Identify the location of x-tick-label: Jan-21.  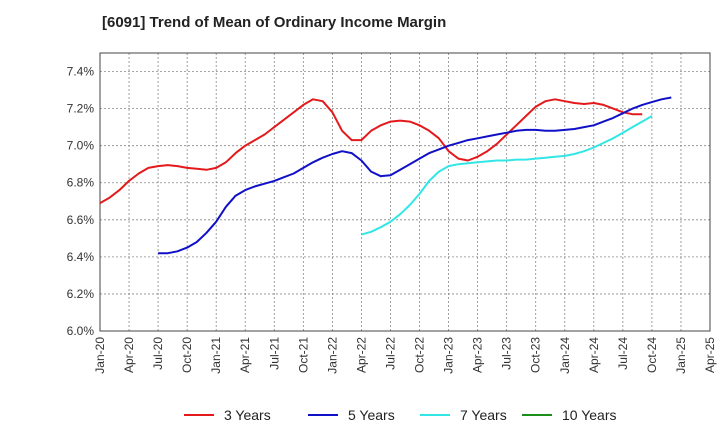
(216, 355).